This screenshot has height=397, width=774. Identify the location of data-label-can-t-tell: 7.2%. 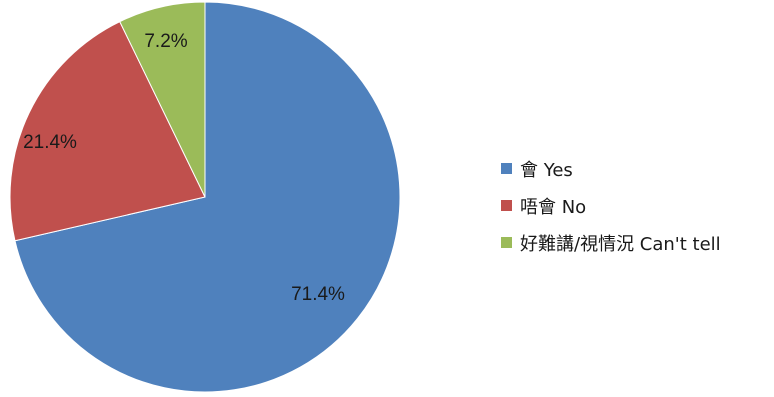
(165, 41).